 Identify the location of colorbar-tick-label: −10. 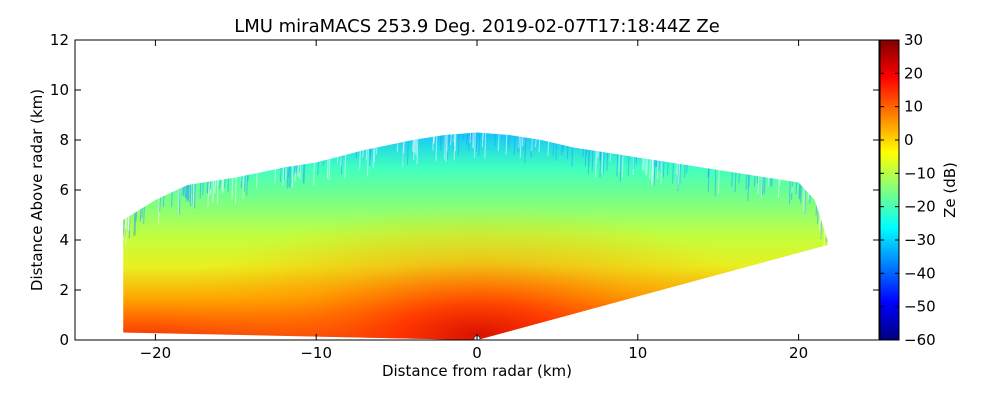
(920, 173).